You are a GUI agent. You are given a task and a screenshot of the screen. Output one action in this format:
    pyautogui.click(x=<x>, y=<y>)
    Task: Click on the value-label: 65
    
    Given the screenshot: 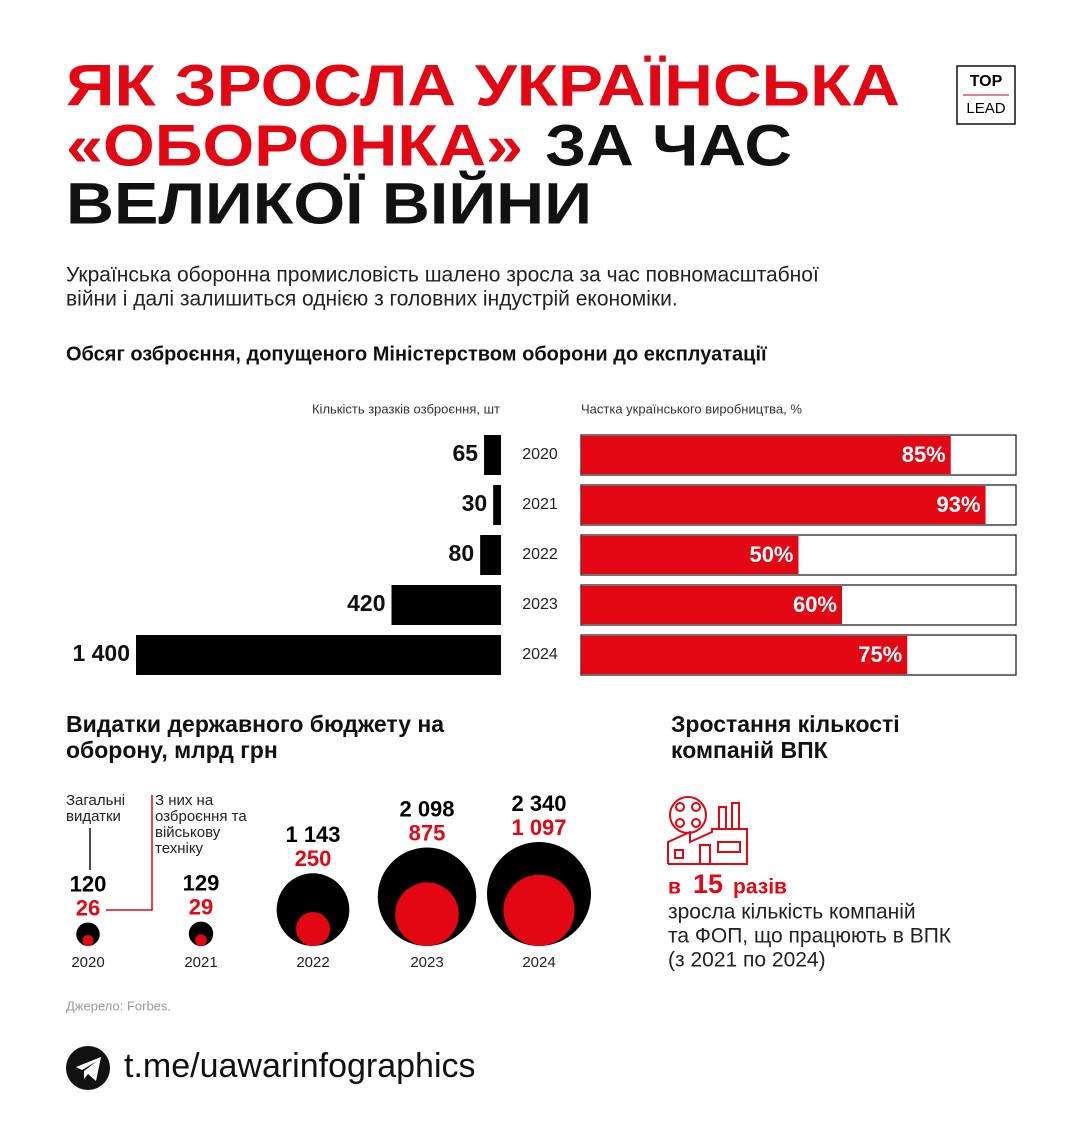 What is the action you would take?
    pyautogui.click(x=465, y=453)
    